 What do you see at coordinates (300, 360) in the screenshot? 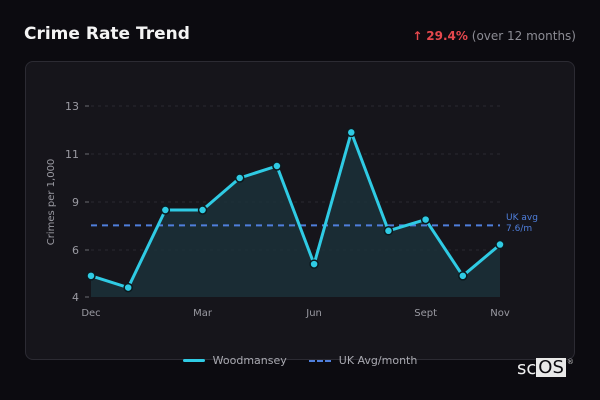
I see `chart-legend: Woodmansey UK Avg/month` at bounding box center [300, 360].